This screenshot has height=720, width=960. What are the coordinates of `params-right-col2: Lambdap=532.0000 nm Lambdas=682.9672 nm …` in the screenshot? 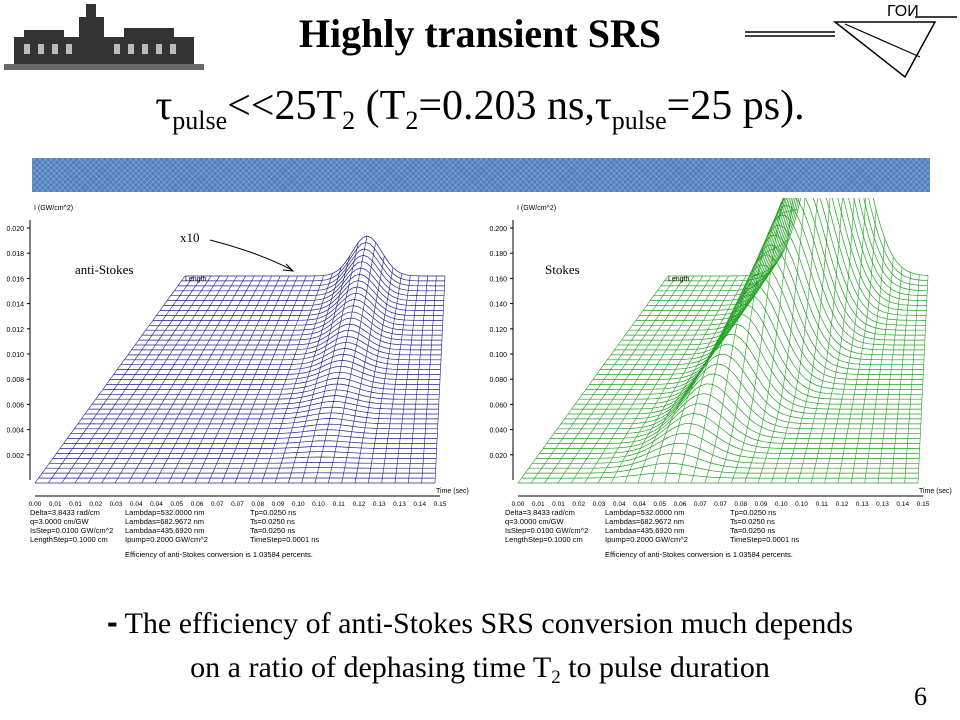 It's located at (646, 526).